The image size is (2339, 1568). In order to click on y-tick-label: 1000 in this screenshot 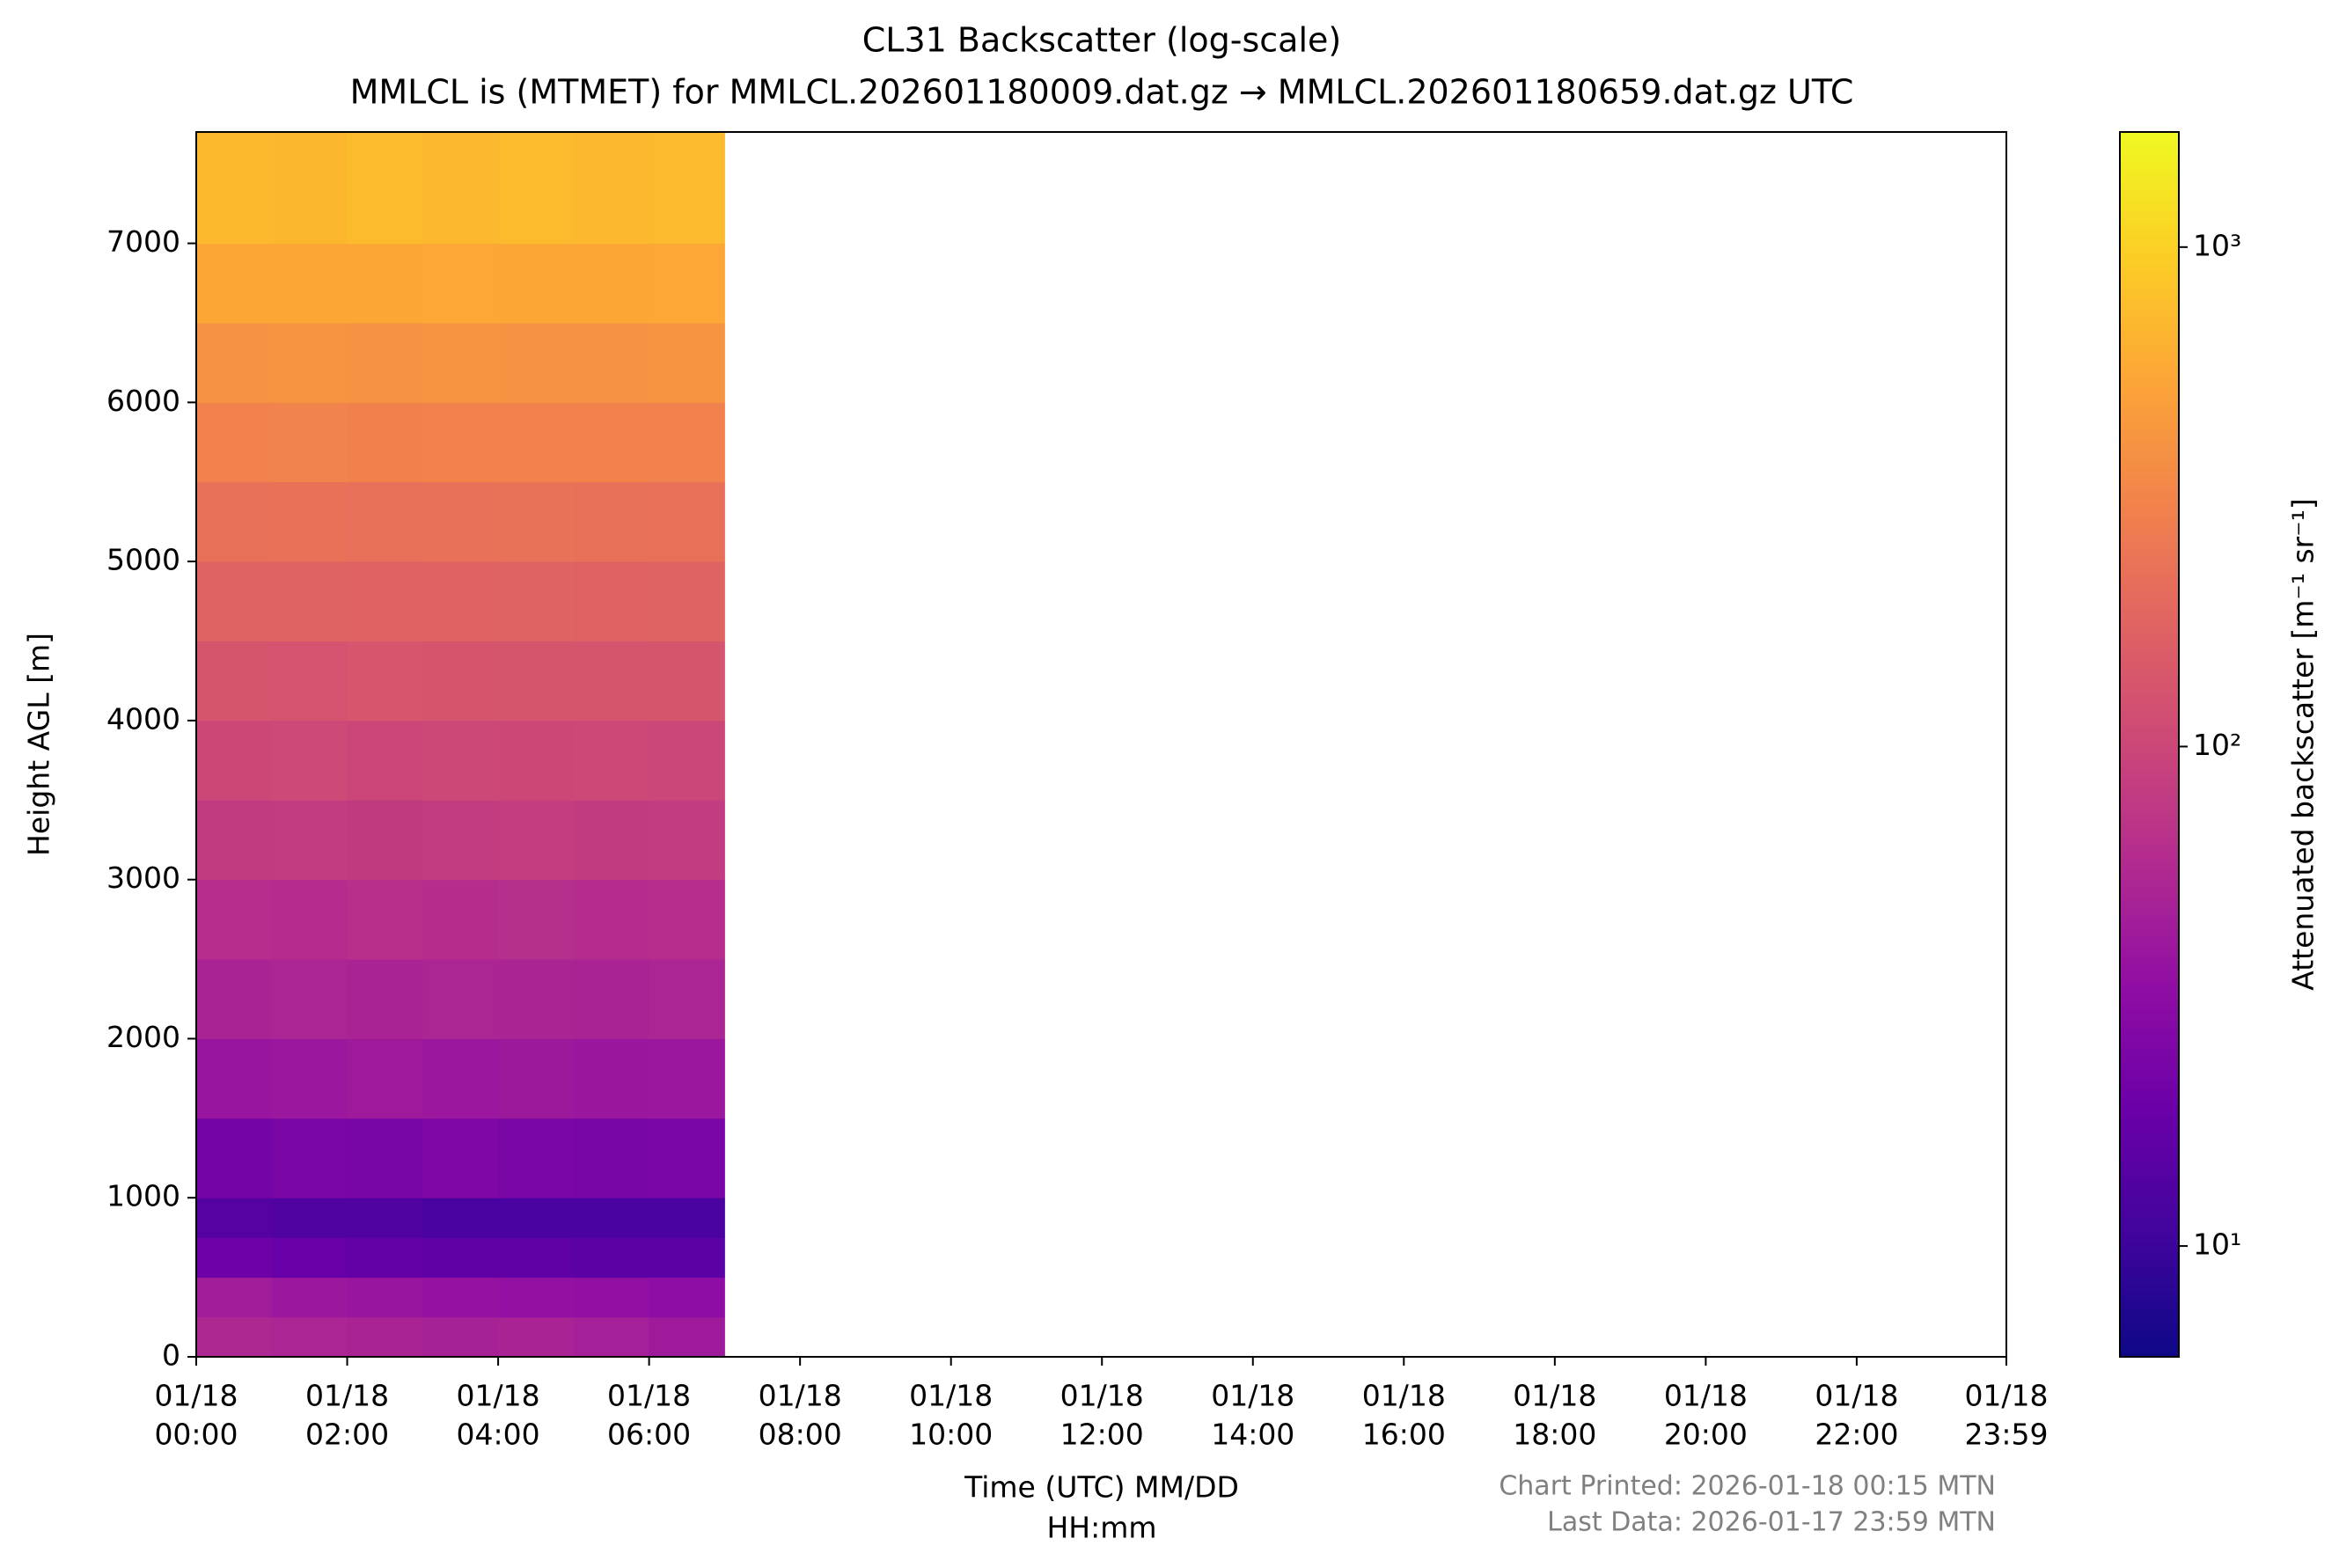, I will do `click(143, 1196)`.